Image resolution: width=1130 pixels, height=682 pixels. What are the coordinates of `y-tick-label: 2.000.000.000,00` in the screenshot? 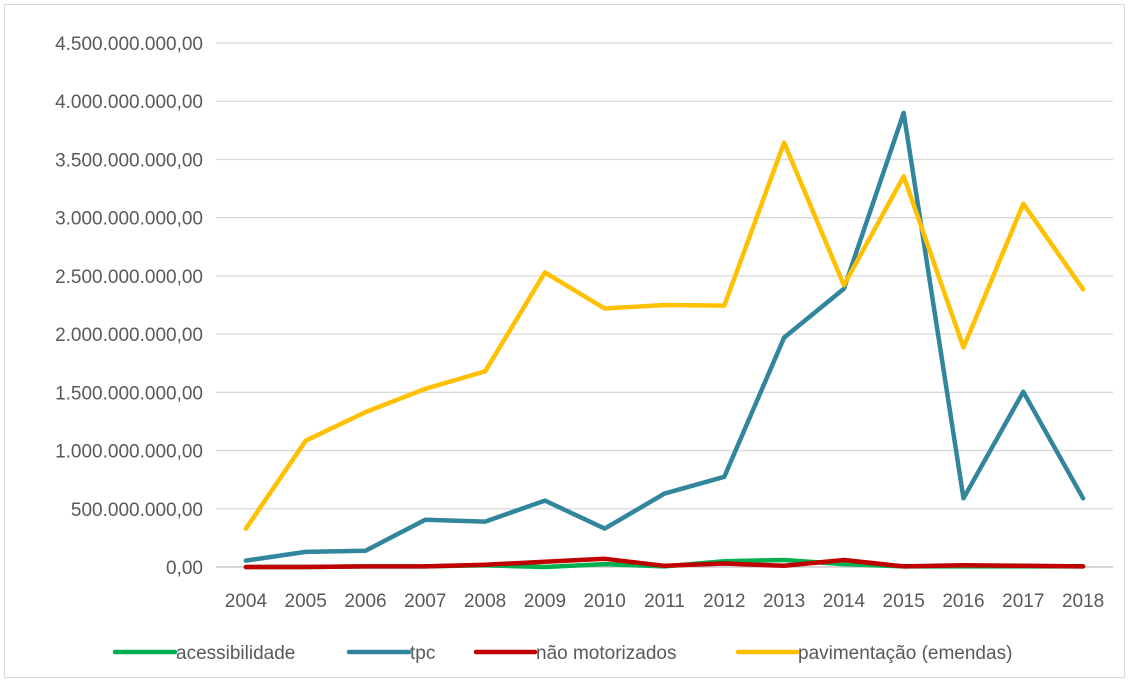 It's located at (129, 335).